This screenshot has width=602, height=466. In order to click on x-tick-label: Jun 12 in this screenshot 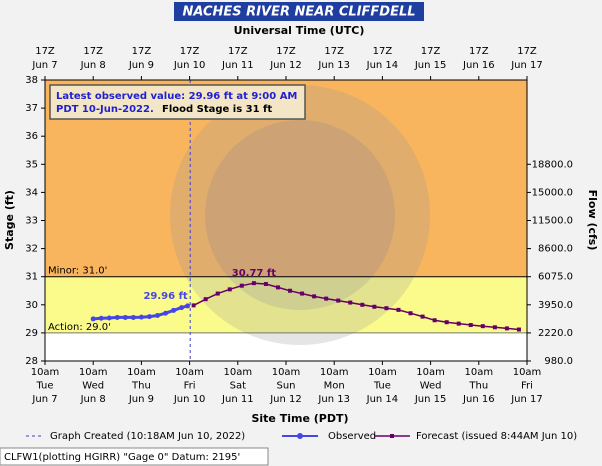, I will do `click(285, 399)`.